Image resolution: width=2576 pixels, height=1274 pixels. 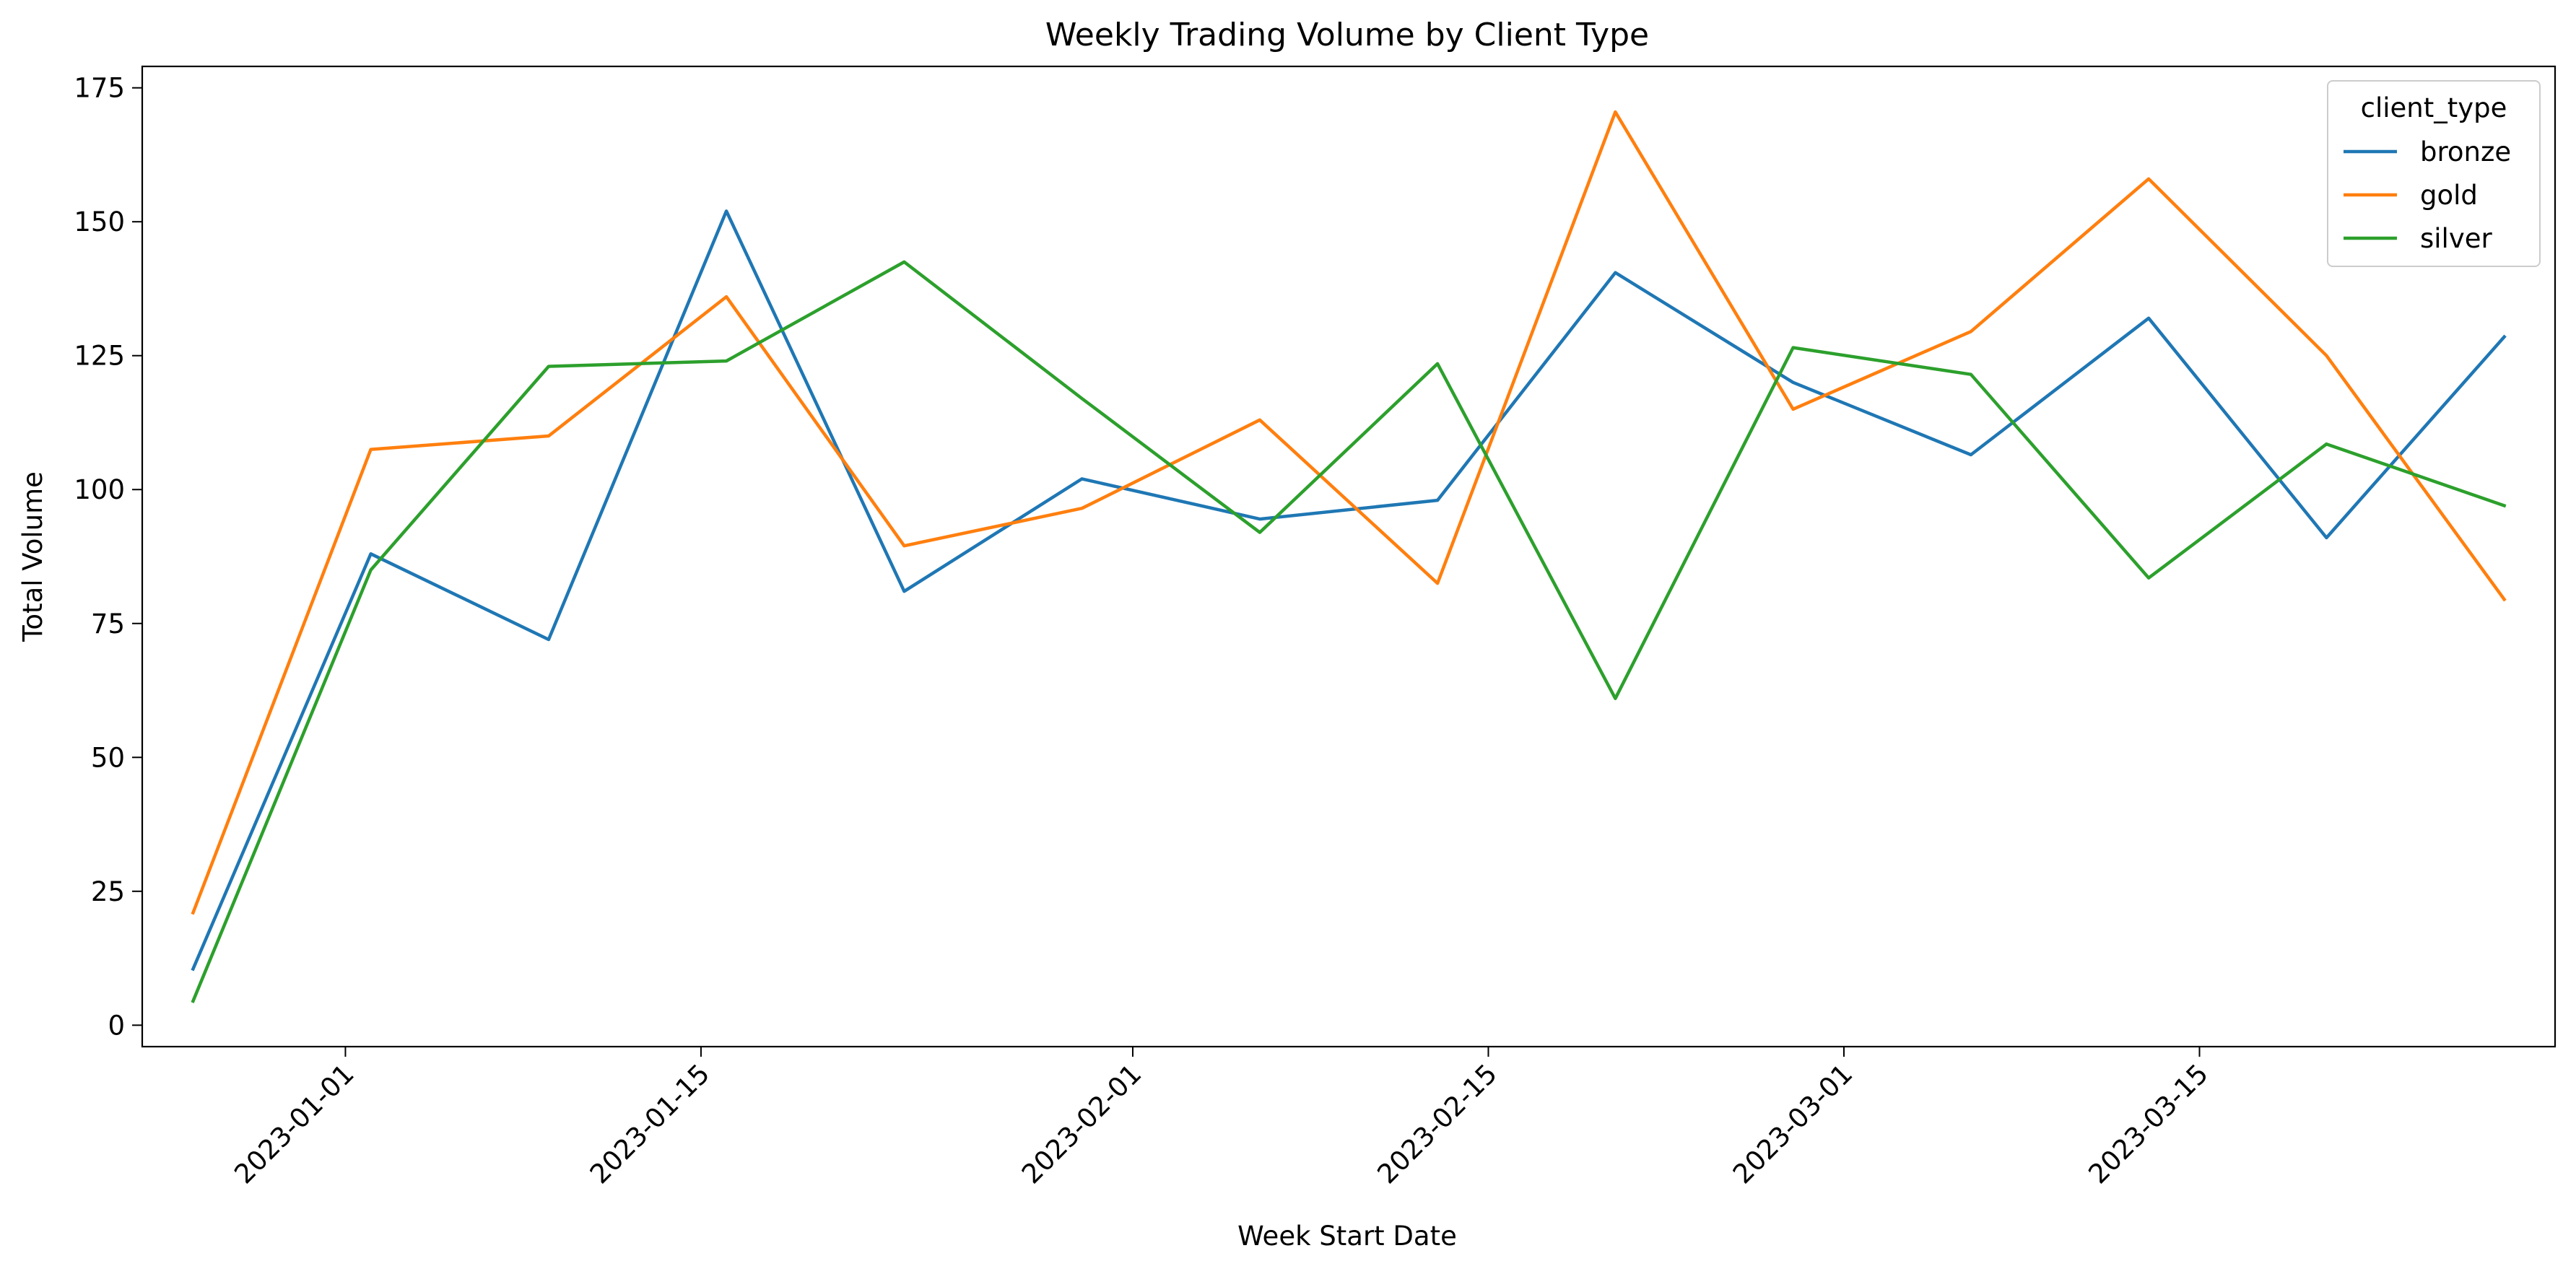 What do you see at coordinates (2434, 107) in the screenshot?
I see `legend-title: client_type` at bounding box center [2434, 107].